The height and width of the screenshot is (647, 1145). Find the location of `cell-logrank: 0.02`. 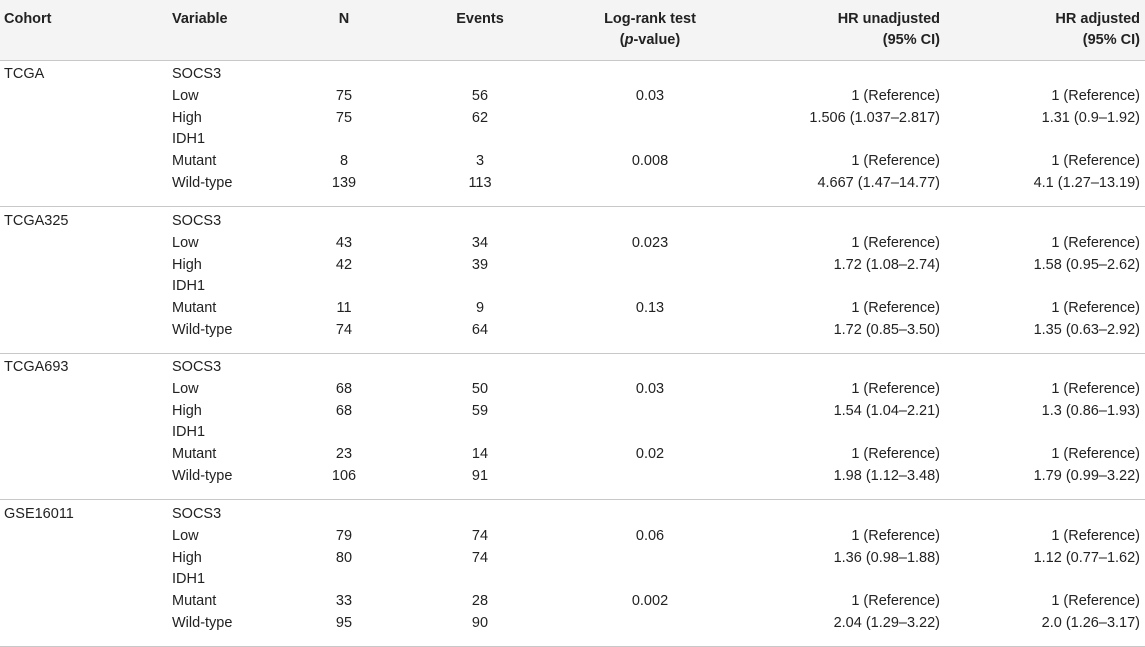

cell-logrank: 0.02 is located at coordinates (650, 454).